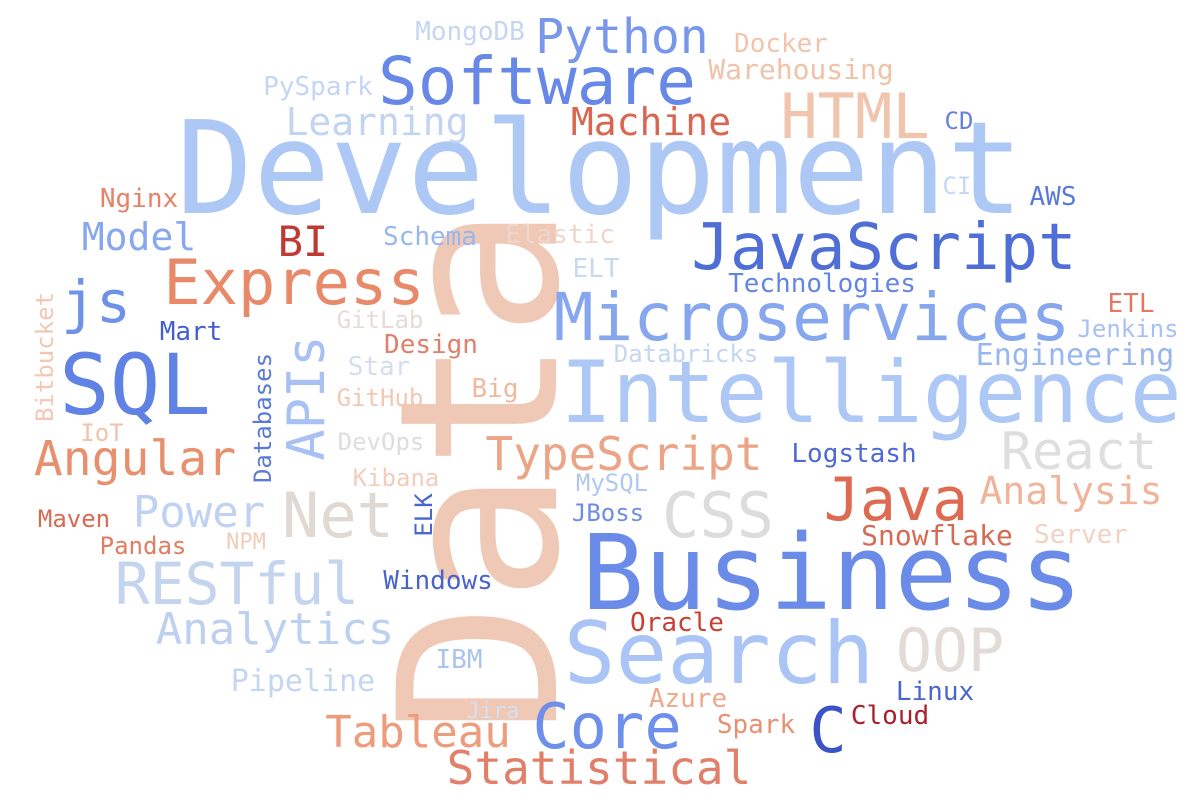  Describe the element at coordinates (237, 584) in the screenshot. I see `word-restful: RESTful` at that location.